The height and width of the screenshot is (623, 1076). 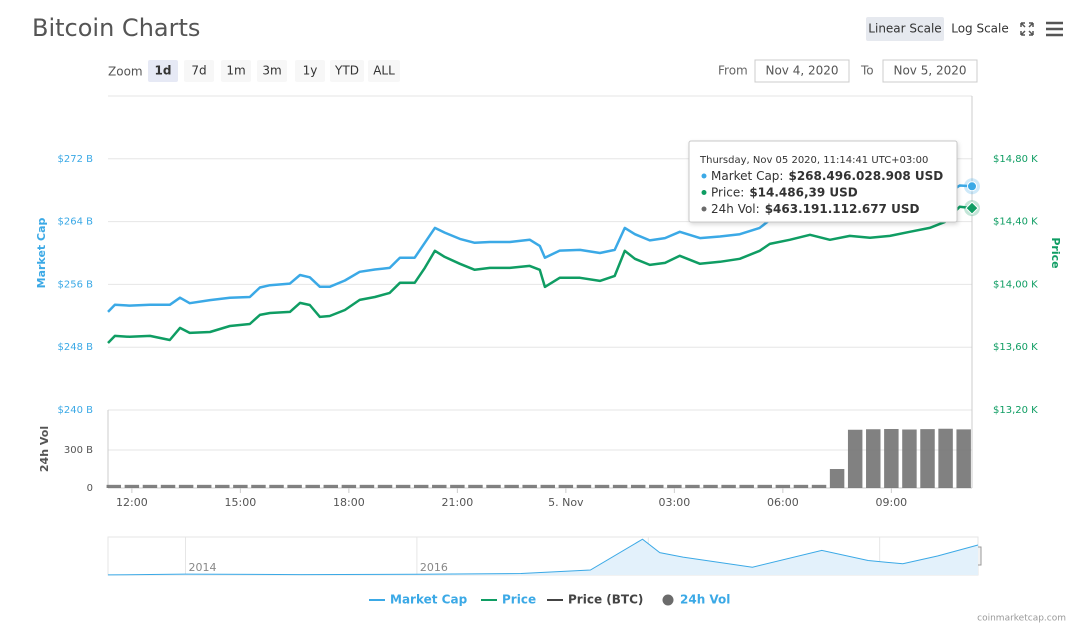 What do you see at coordinates (508, 600) in the screenshot?
I see `legend-item: Price` at bounding box center [508, 600].